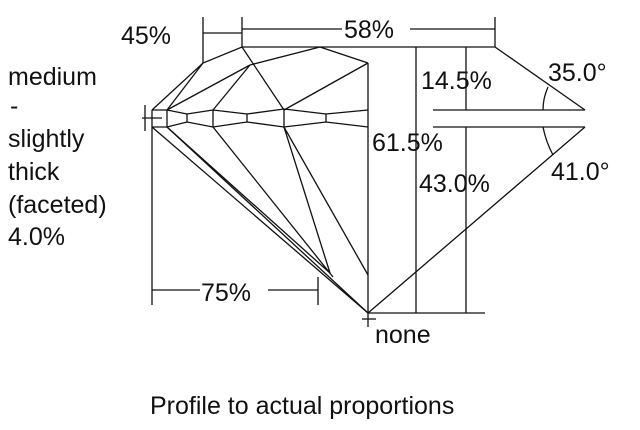 The width and height of the screenshot is (640, 430). What do you see at coordinates (226, 293) in the screenshot?
I see `label-75: 75%` at bounding box center [226, 293].